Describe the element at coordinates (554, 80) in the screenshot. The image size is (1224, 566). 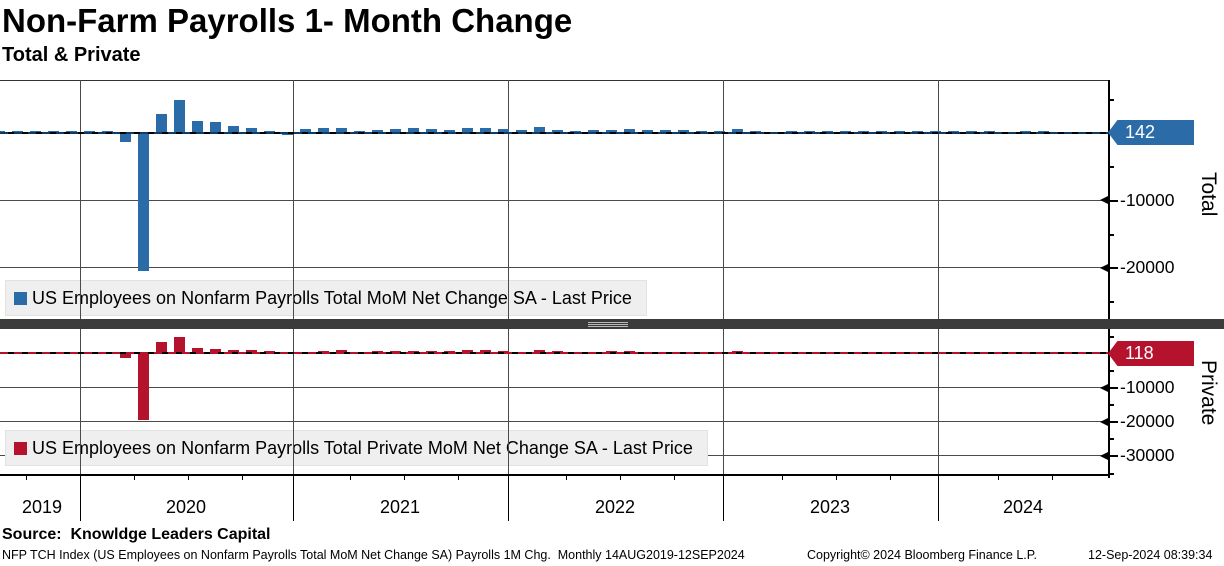
I see `plot-top-border` at that location.